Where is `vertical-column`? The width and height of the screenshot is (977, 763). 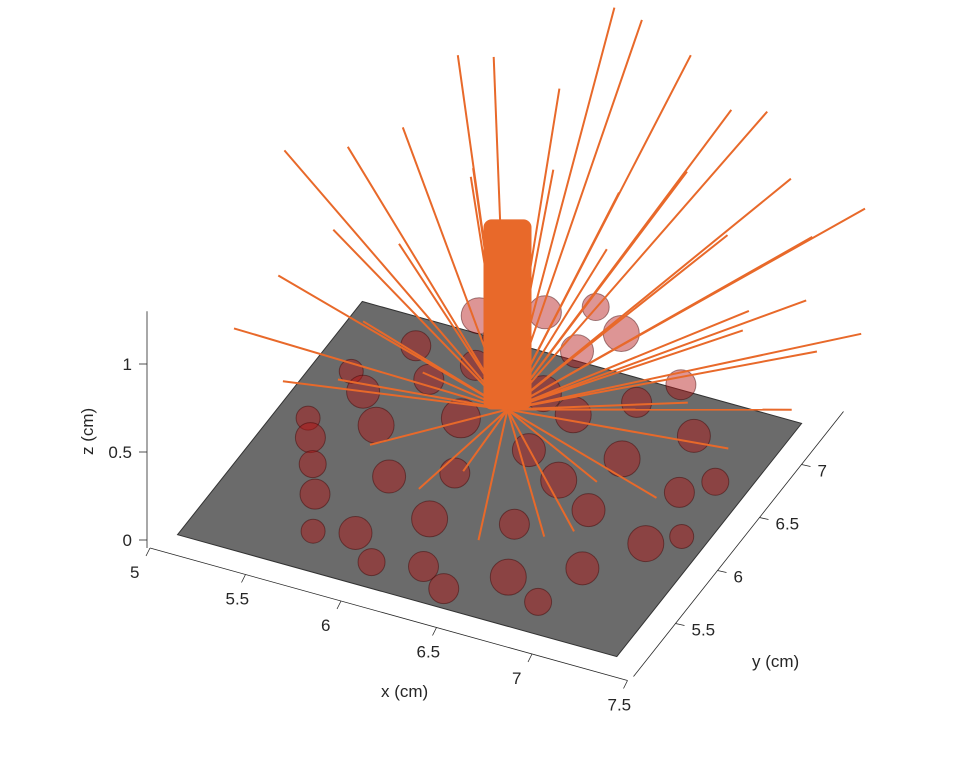
vertical-column is located at coordinates (507, 314).